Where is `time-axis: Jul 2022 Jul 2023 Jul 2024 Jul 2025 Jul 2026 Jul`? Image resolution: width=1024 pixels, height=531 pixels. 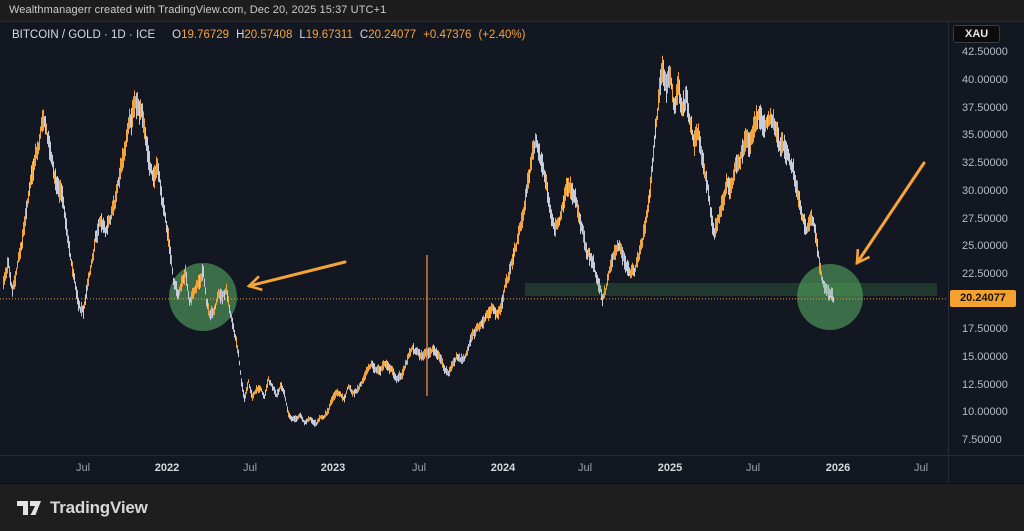 time-axis: Jul 2022 Jul 2023 Jul 2024 Jul 2025 Jul 2026 Jul is located at coordinates (474, 469).